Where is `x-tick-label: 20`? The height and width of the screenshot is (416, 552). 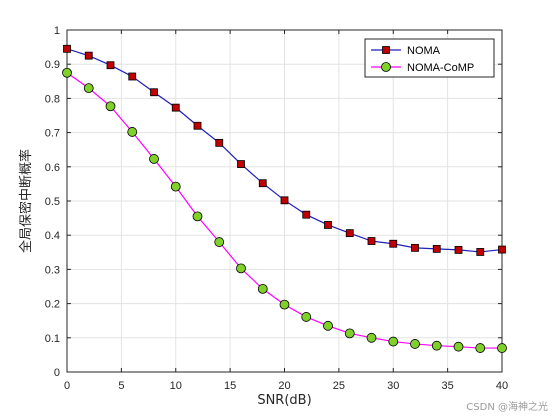
x-tick-label: 20 is located at coordinates (284, 386).